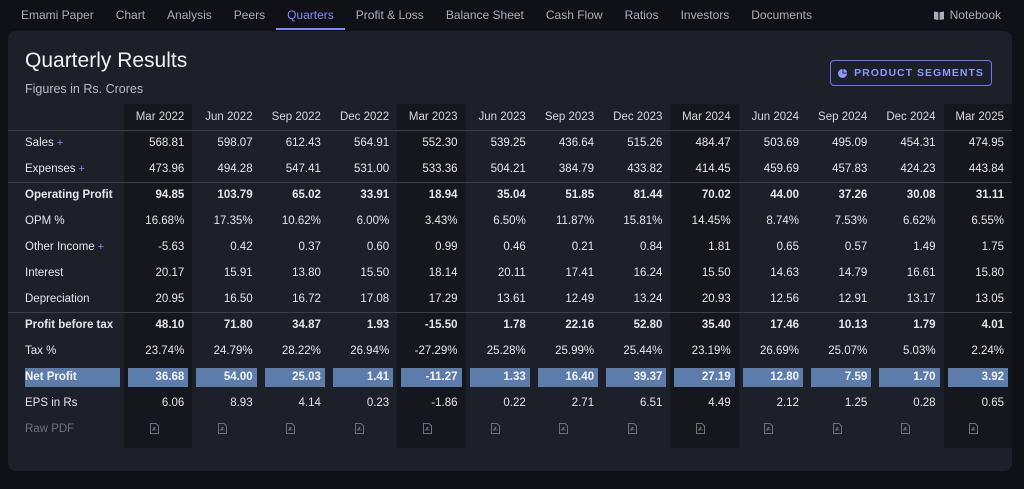 This screenshot has width=1024, height=489. I want to click on column-header: Jun 2023, so click(502, 116).